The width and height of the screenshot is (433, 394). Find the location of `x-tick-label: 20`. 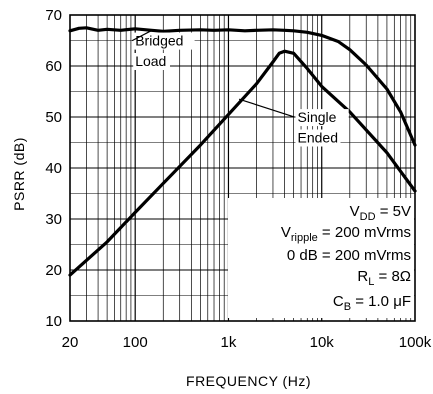

x-tick-label: 20 is located at coordinates (70, 342).